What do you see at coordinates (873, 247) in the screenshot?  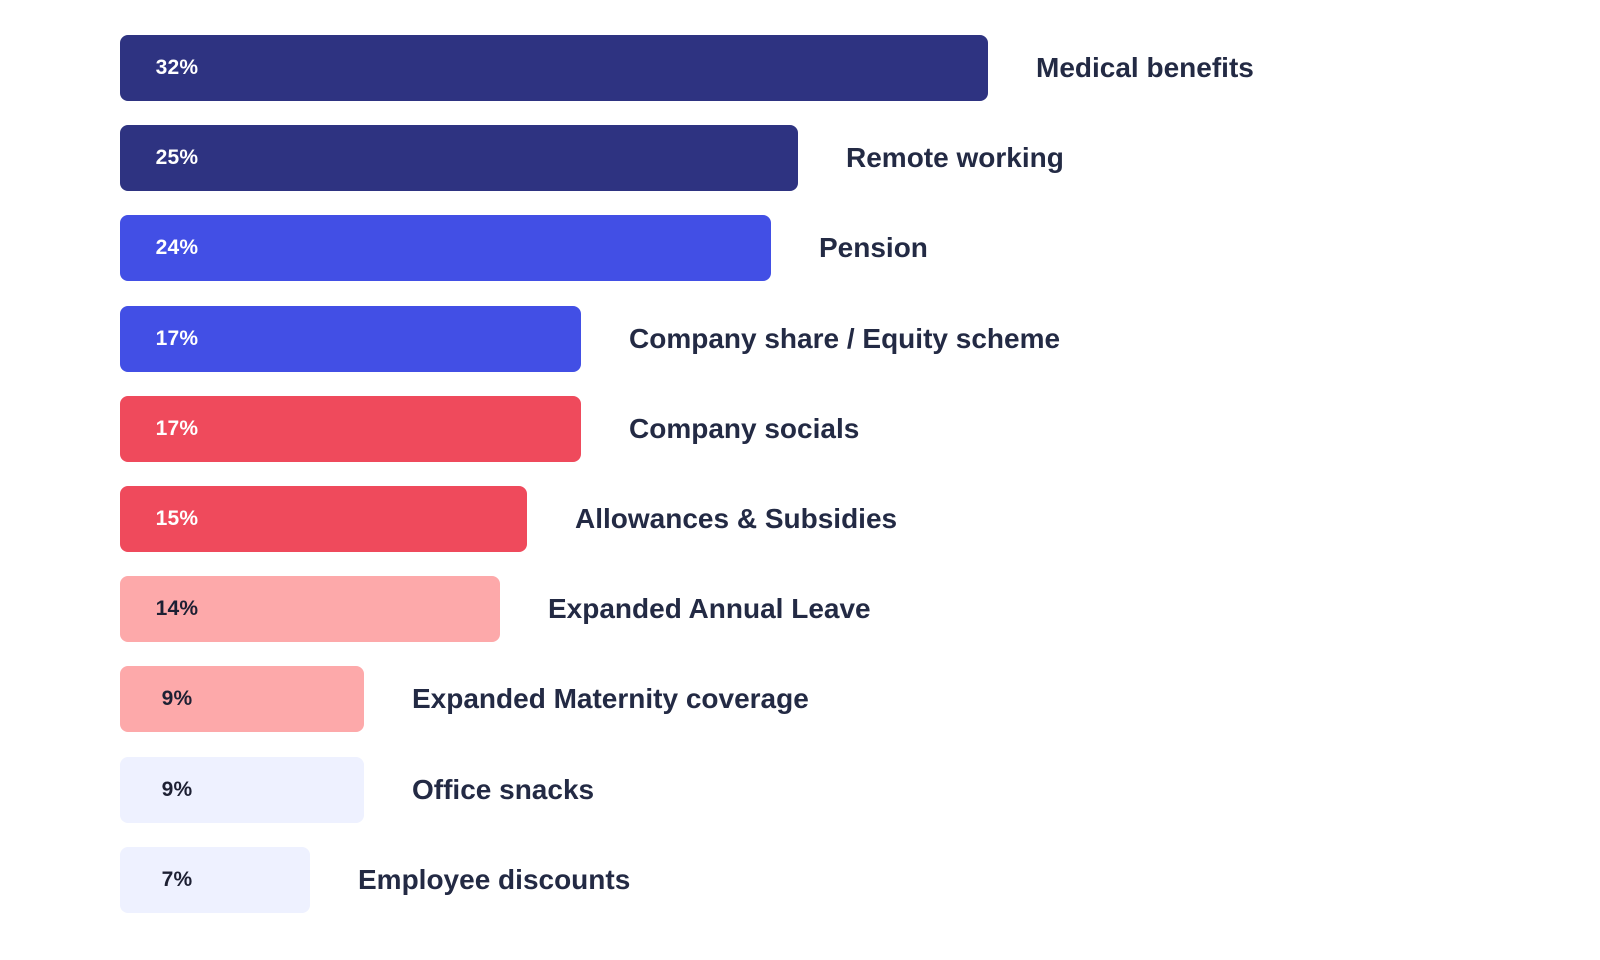 I see `category-label: Pension` at bounding box center [873, 247].